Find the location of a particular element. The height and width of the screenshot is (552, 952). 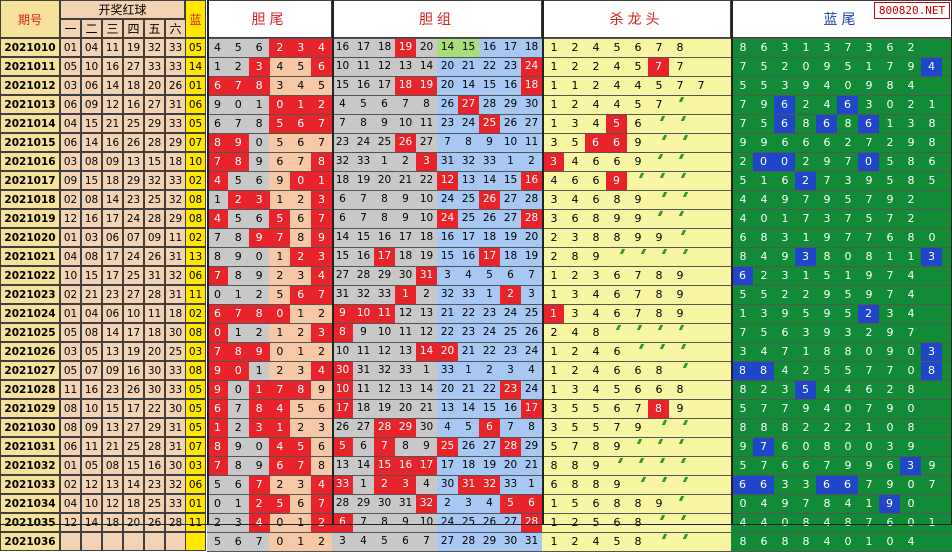

kill-head-number: 6 is located at coordinates (554, 484).